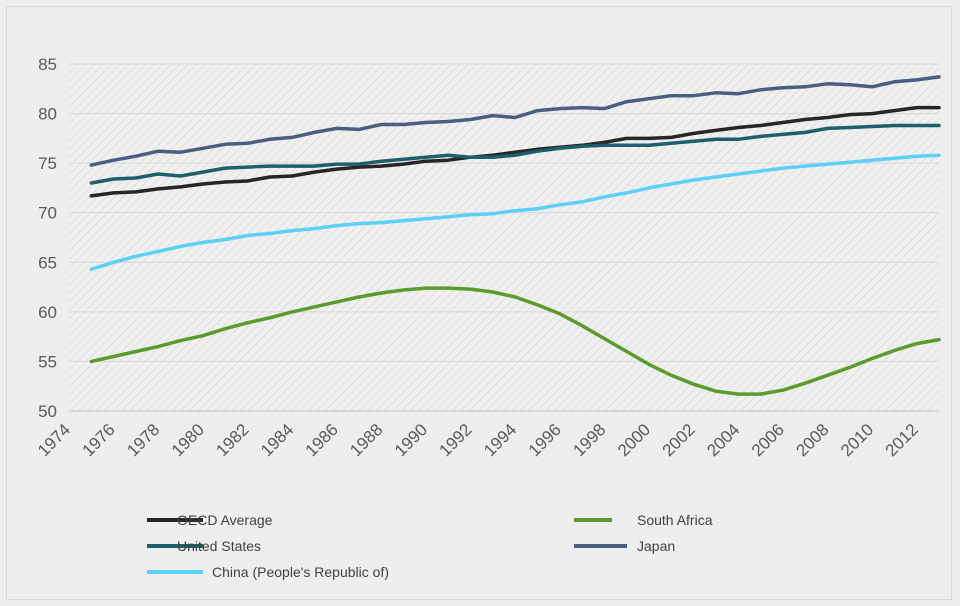  I want to click on y-tick-label: 50, so click(47, 411).